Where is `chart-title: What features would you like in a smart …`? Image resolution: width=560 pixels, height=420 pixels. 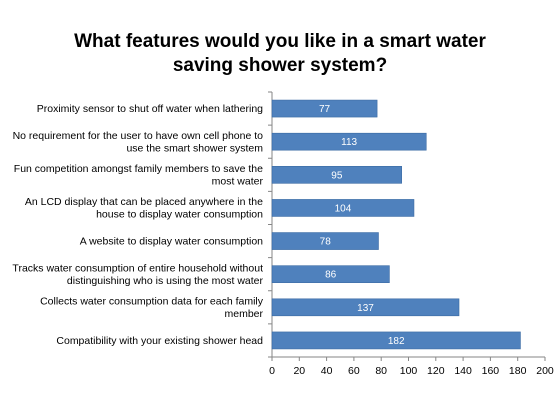
chart-title: What features would you like in a smart … is located at coordinates (280, 54).